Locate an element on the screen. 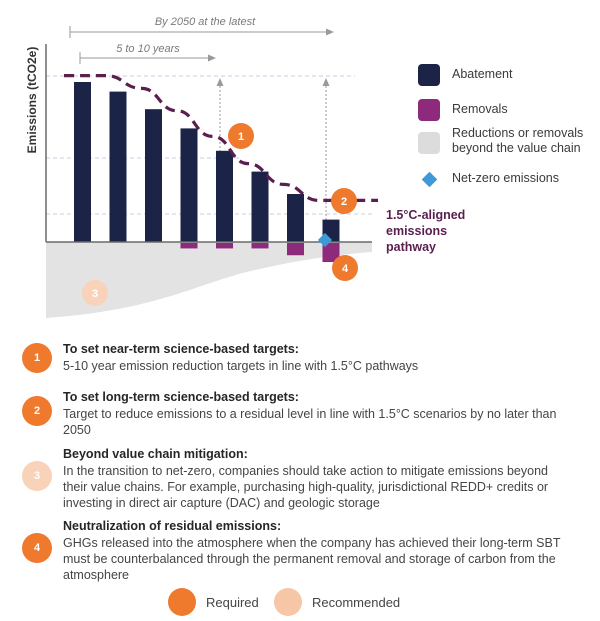 Image resolution: width=600 pixels, height=621 pixels. beyond-value-chain-area is located at coordinates (209, 280).